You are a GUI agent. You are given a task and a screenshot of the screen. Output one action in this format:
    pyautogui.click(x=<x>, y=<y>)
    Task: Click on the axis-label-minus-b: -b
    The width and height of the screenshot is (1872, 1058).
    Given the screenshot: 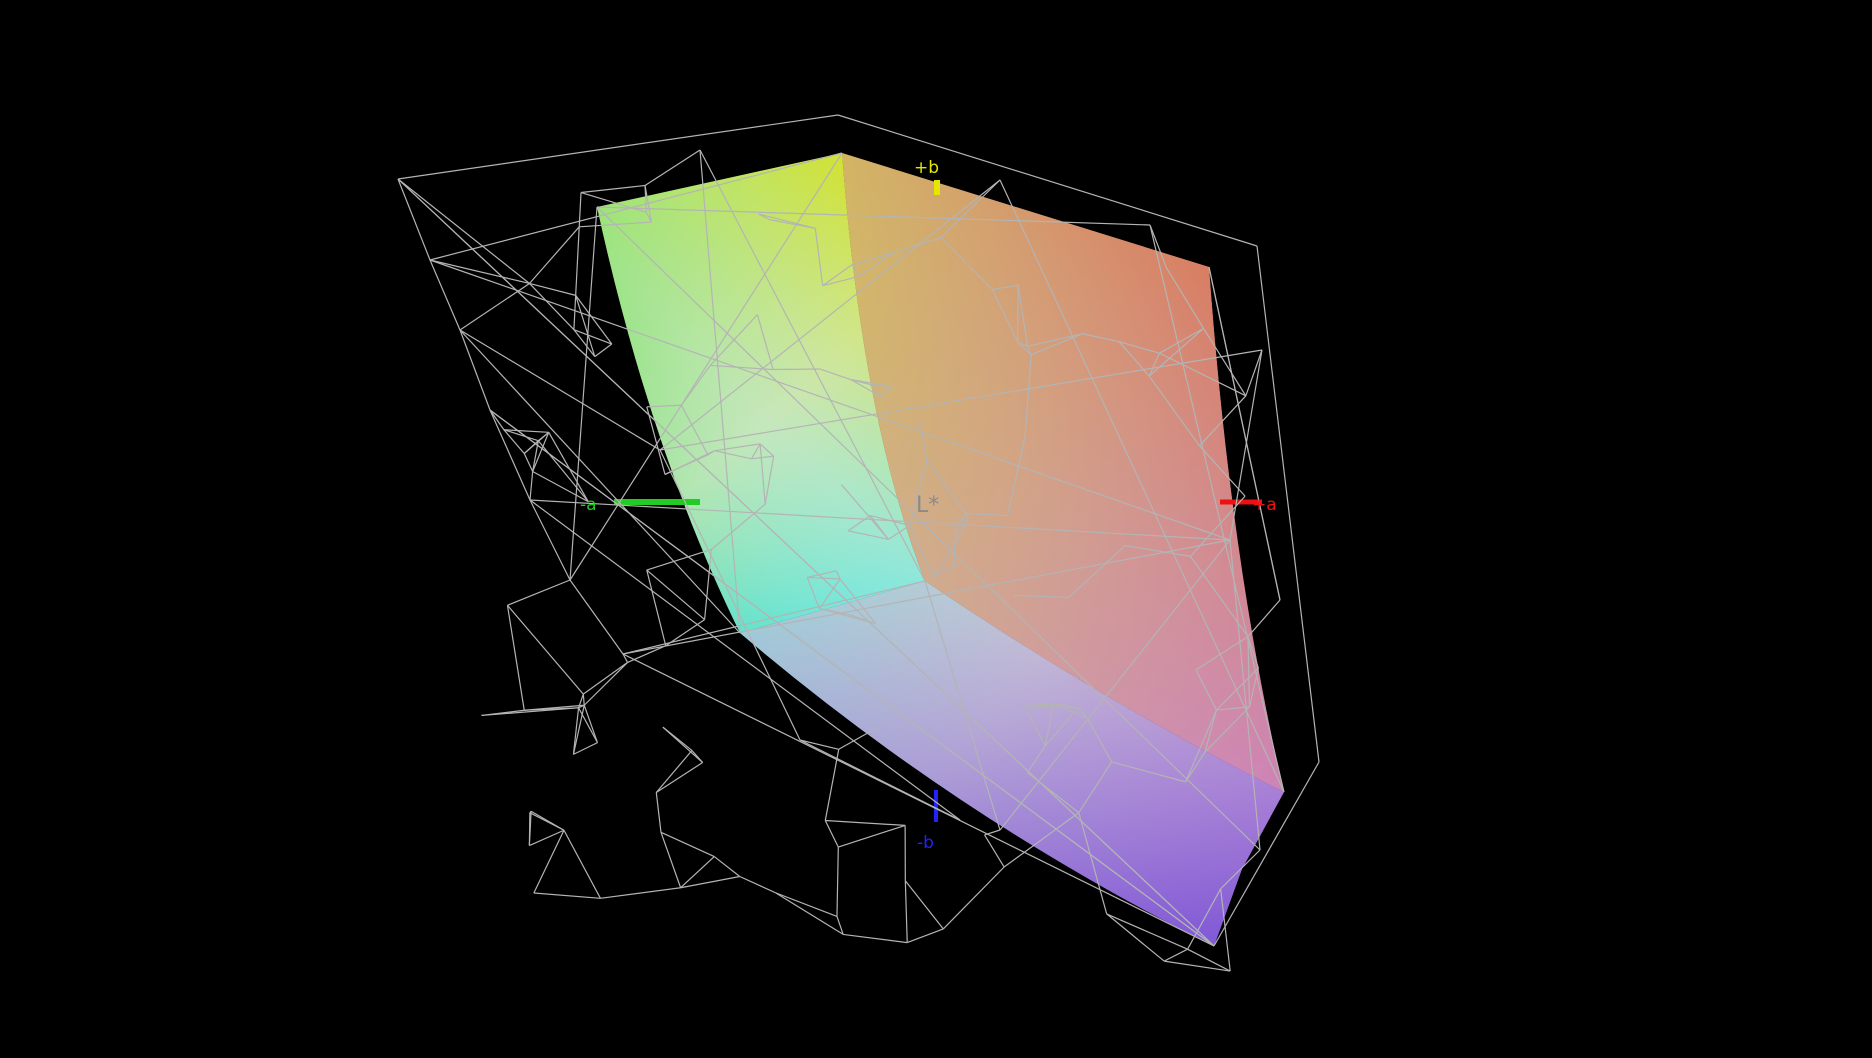 What is the action you would take?
    pyautogui.click(x=925, y=843)
    